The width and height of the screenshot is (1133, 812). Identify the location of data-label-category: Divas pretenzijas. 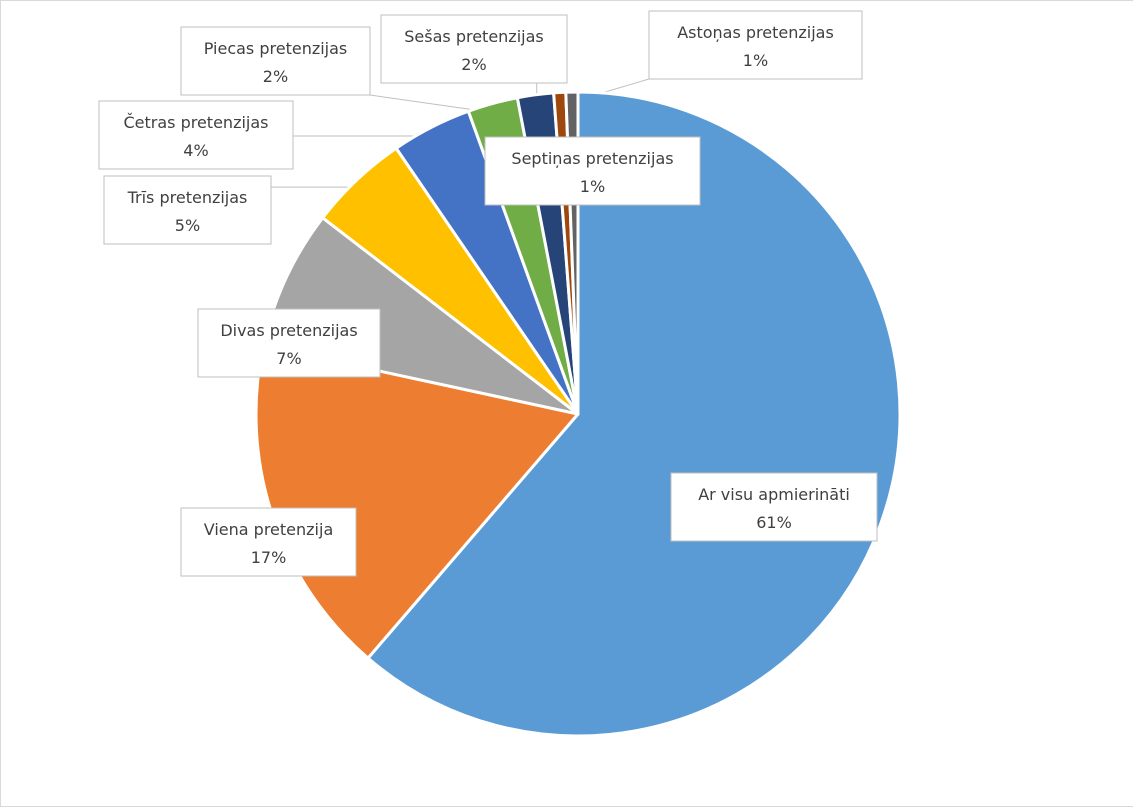
(288, 330).